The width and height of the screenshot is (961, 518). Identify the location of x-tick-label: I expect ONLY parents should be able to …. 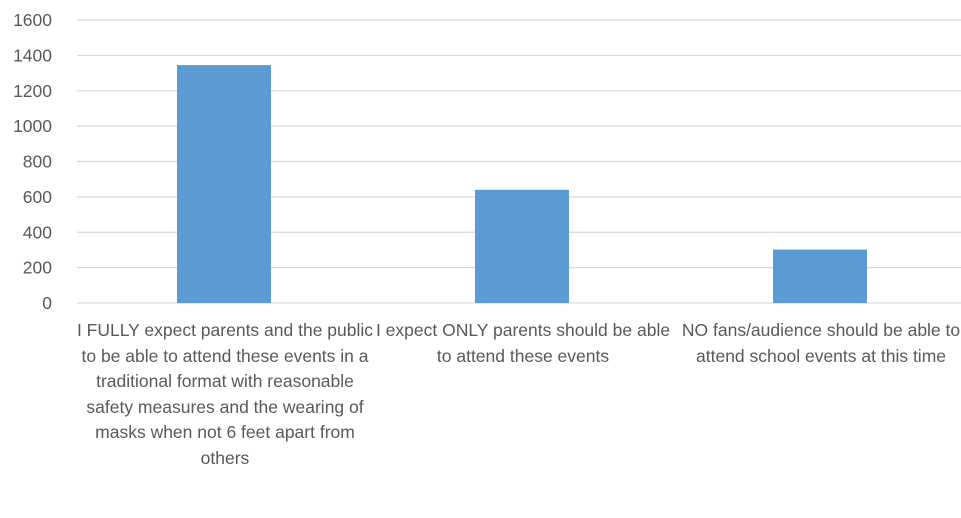
(523, 343).